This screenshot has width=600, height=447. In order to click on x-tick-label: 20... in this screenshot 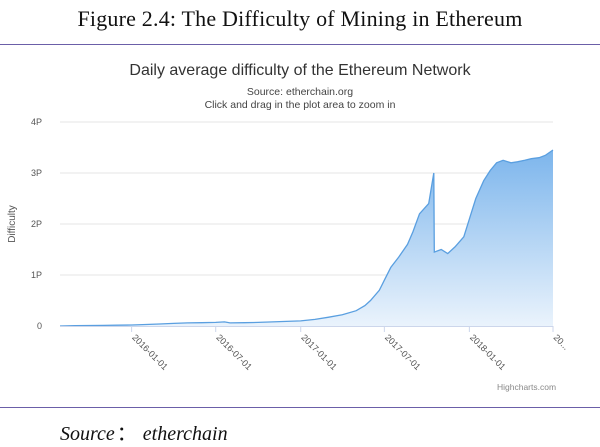, I will do `click(561, 341)`.